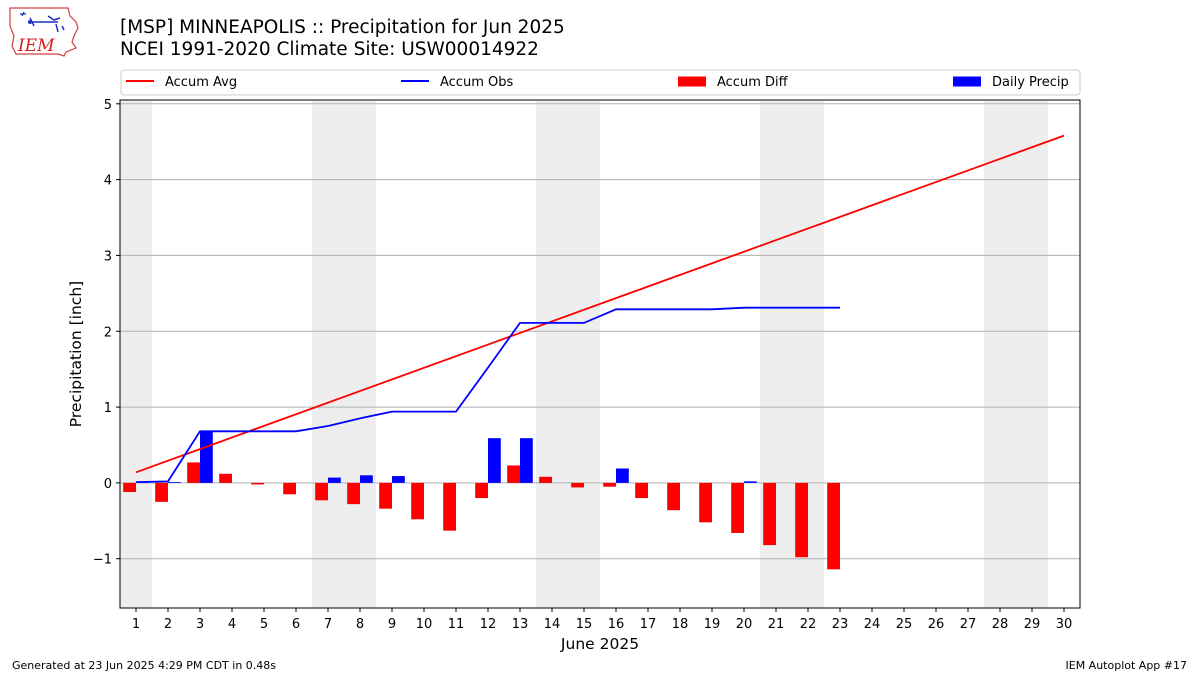  Describe the element at coordinates (456, 624) in the screenshot. I see `x-tick-label: 11` at that location.